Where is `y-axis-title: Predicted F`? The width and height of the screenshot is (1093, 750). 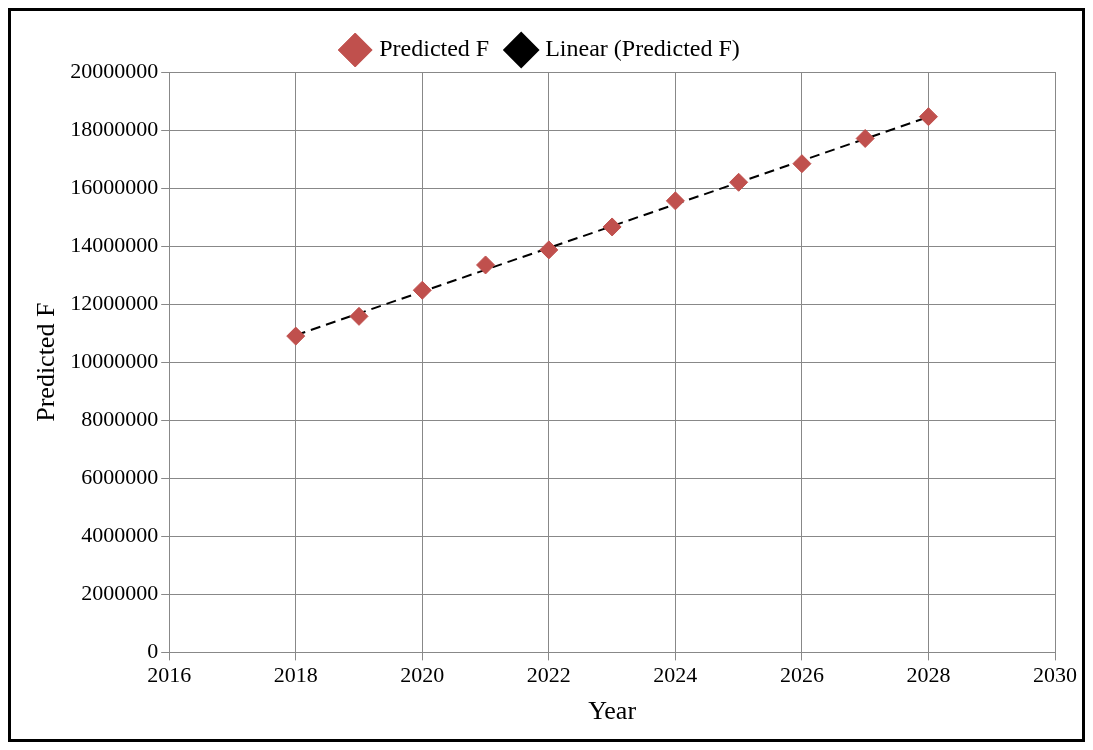
y-axis-title: Predicted F is located at coordinates (46, 362).